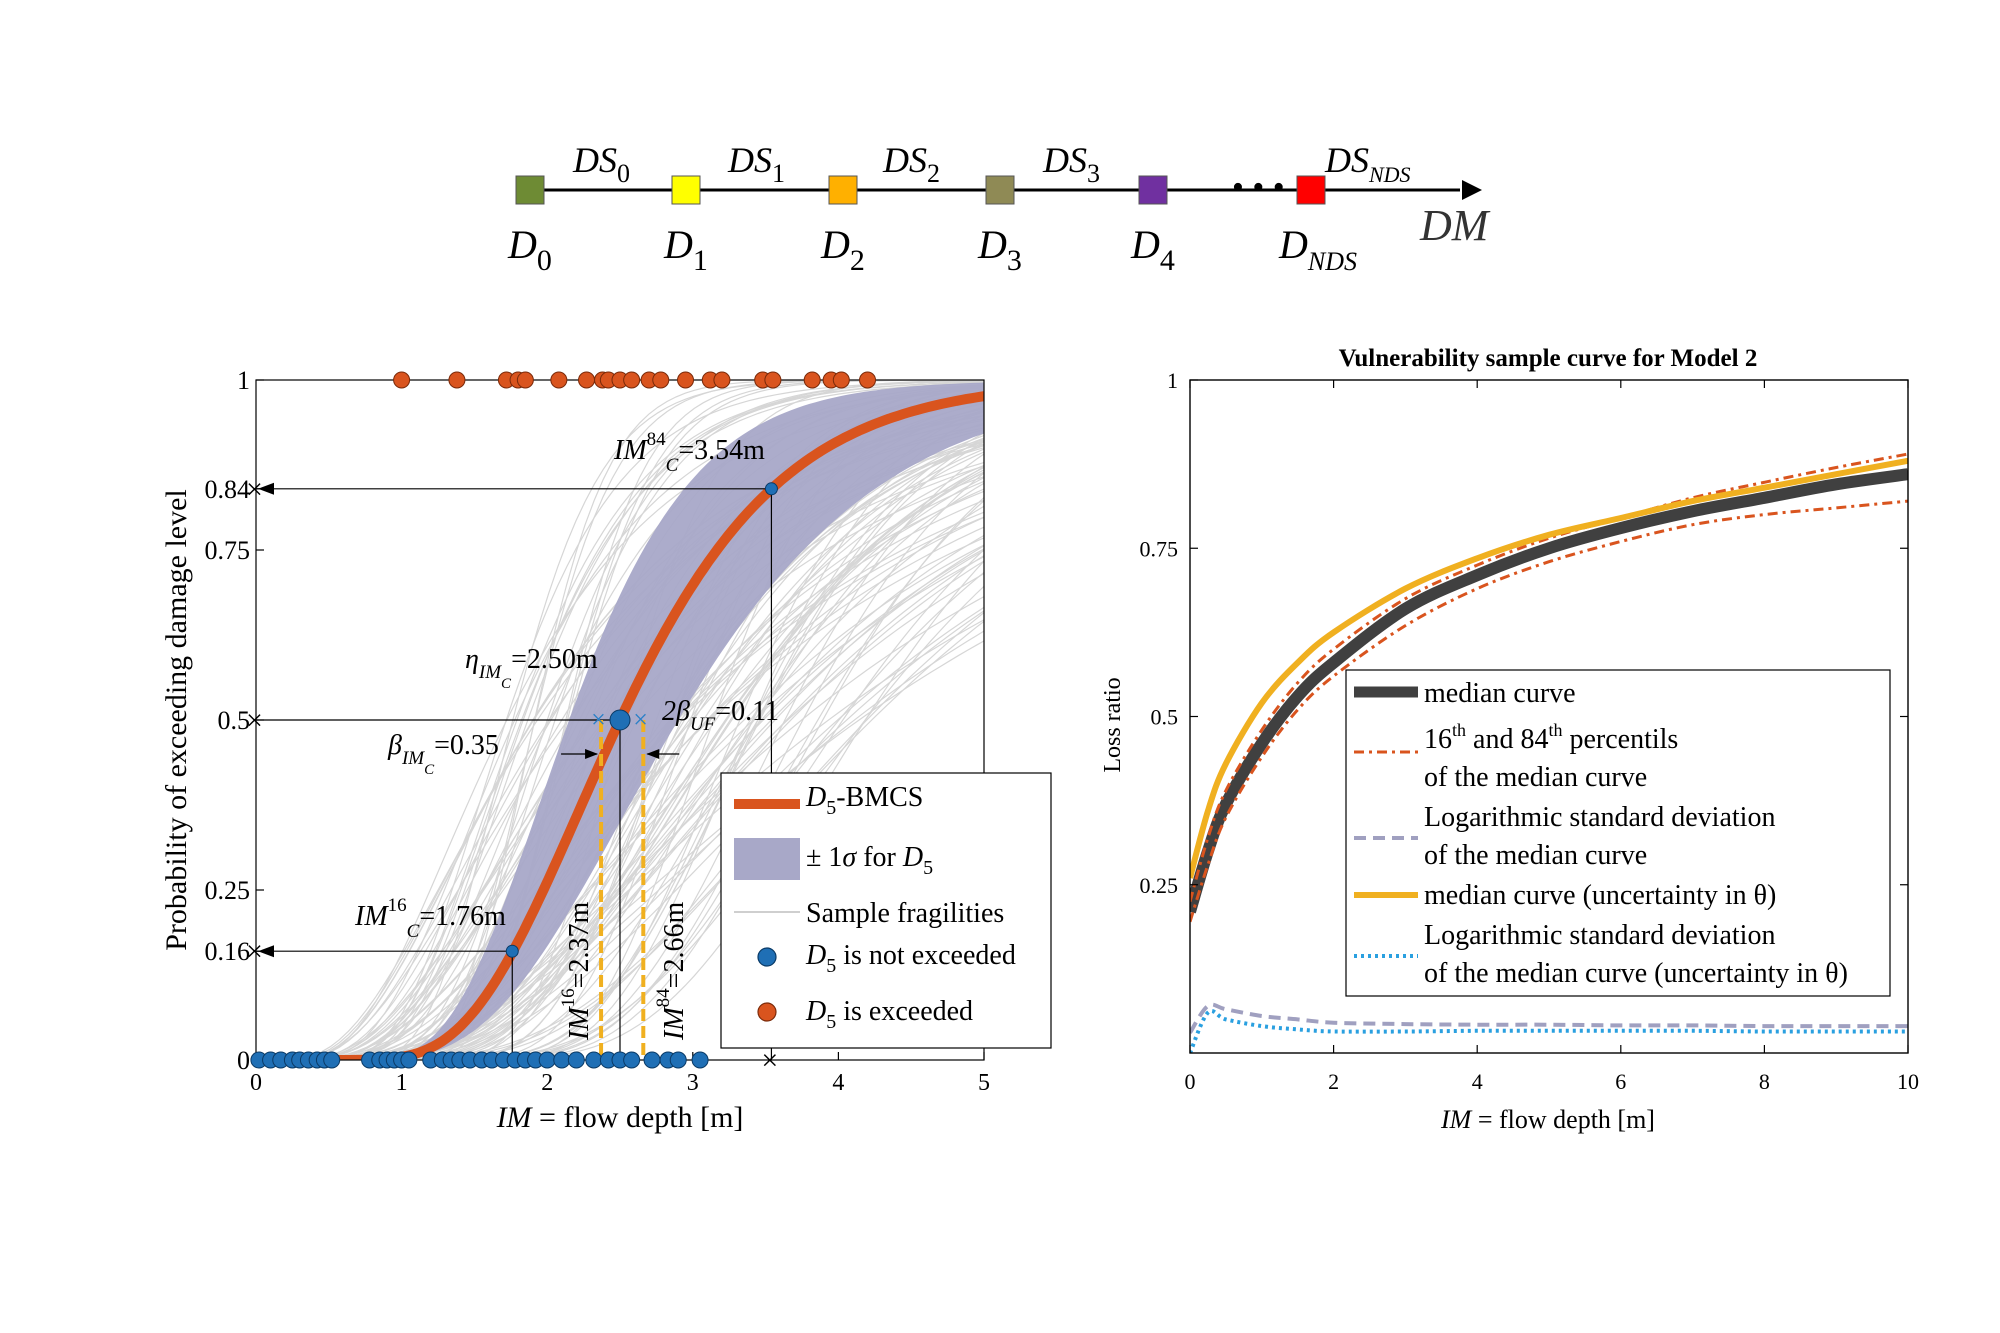 This screenshot has width=2000, height=1333. I want to click on right-chart-title: Vulnerability sample curve for Model 2, so click(1548, 358).